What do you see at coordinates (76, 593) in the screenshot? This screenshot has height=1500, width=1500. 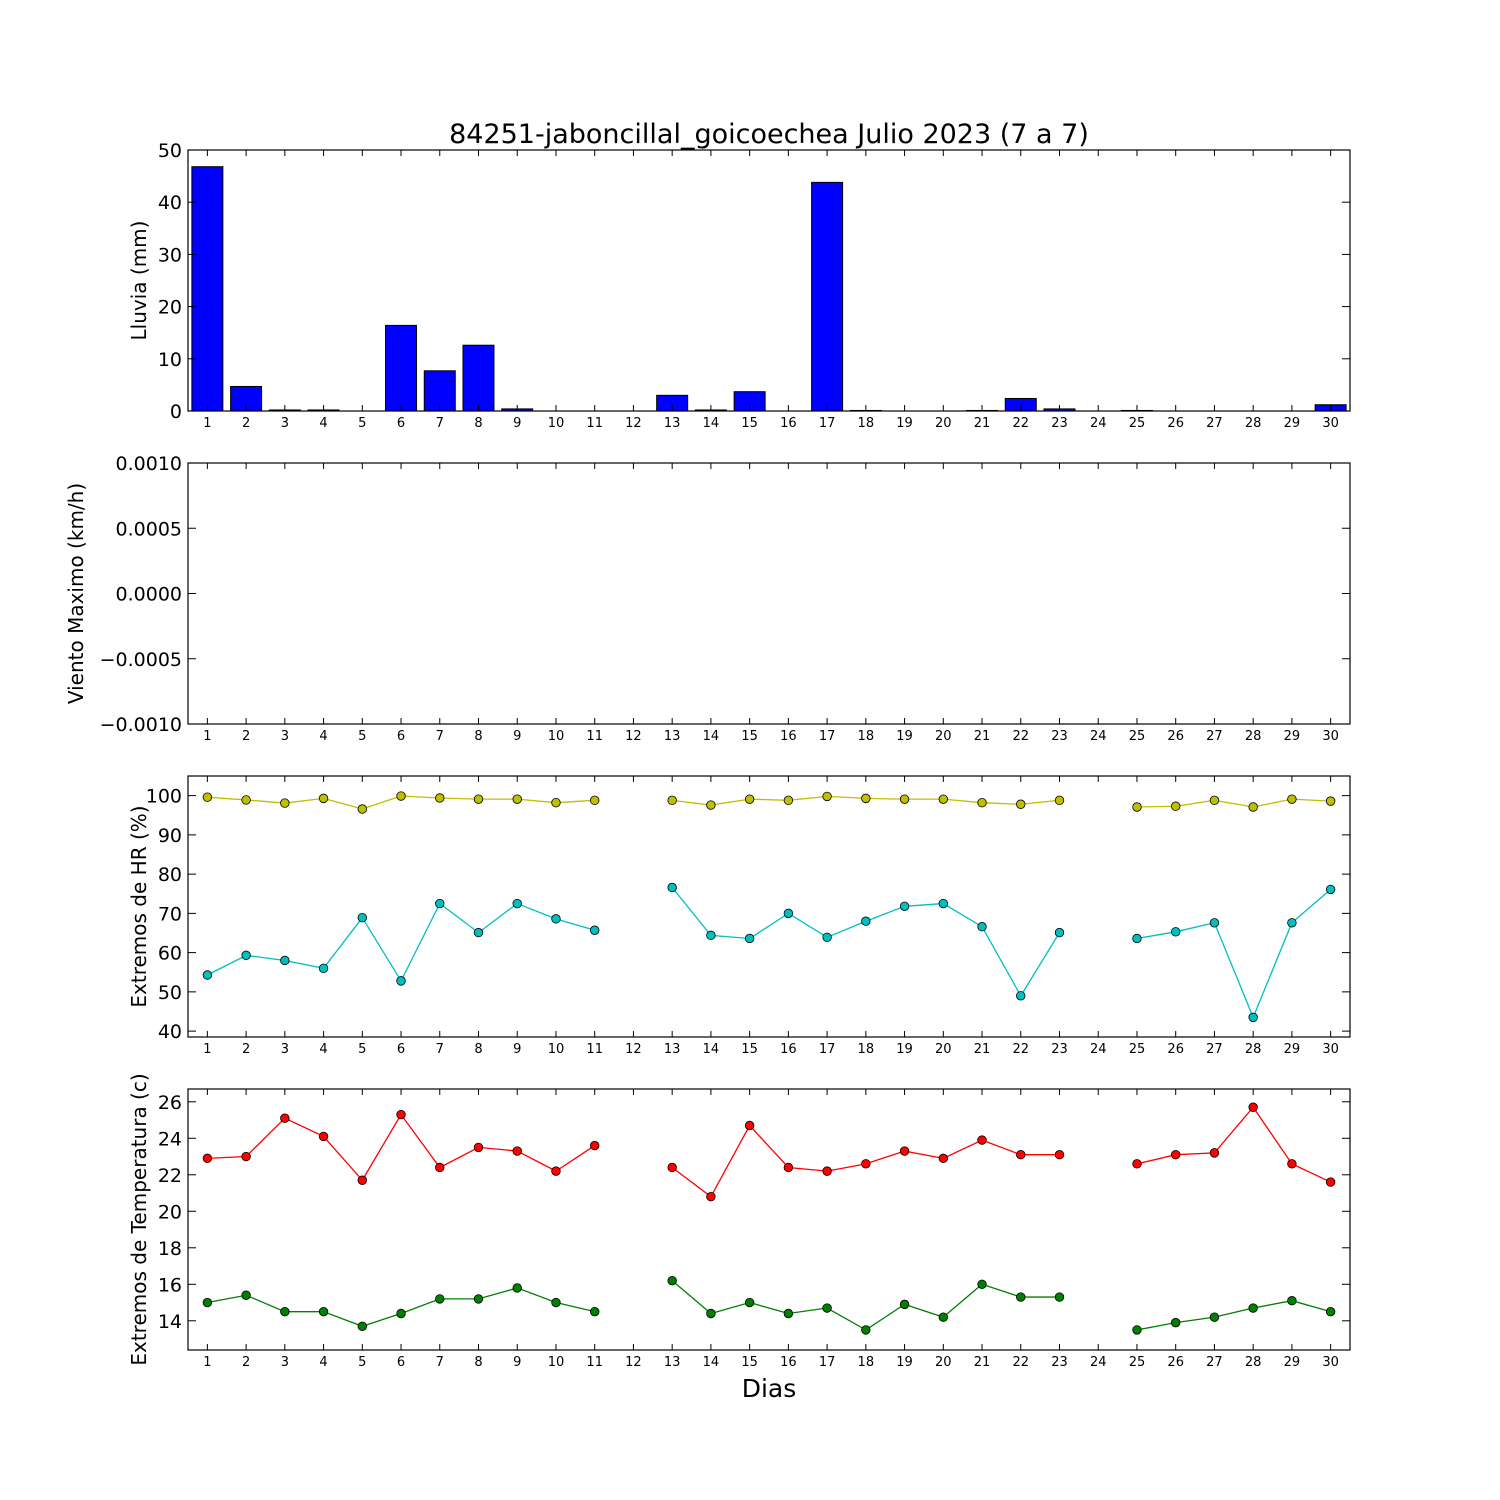 I see `y-axis-label: Viento Maximo (km/h)` at bounding box center [76, 593].